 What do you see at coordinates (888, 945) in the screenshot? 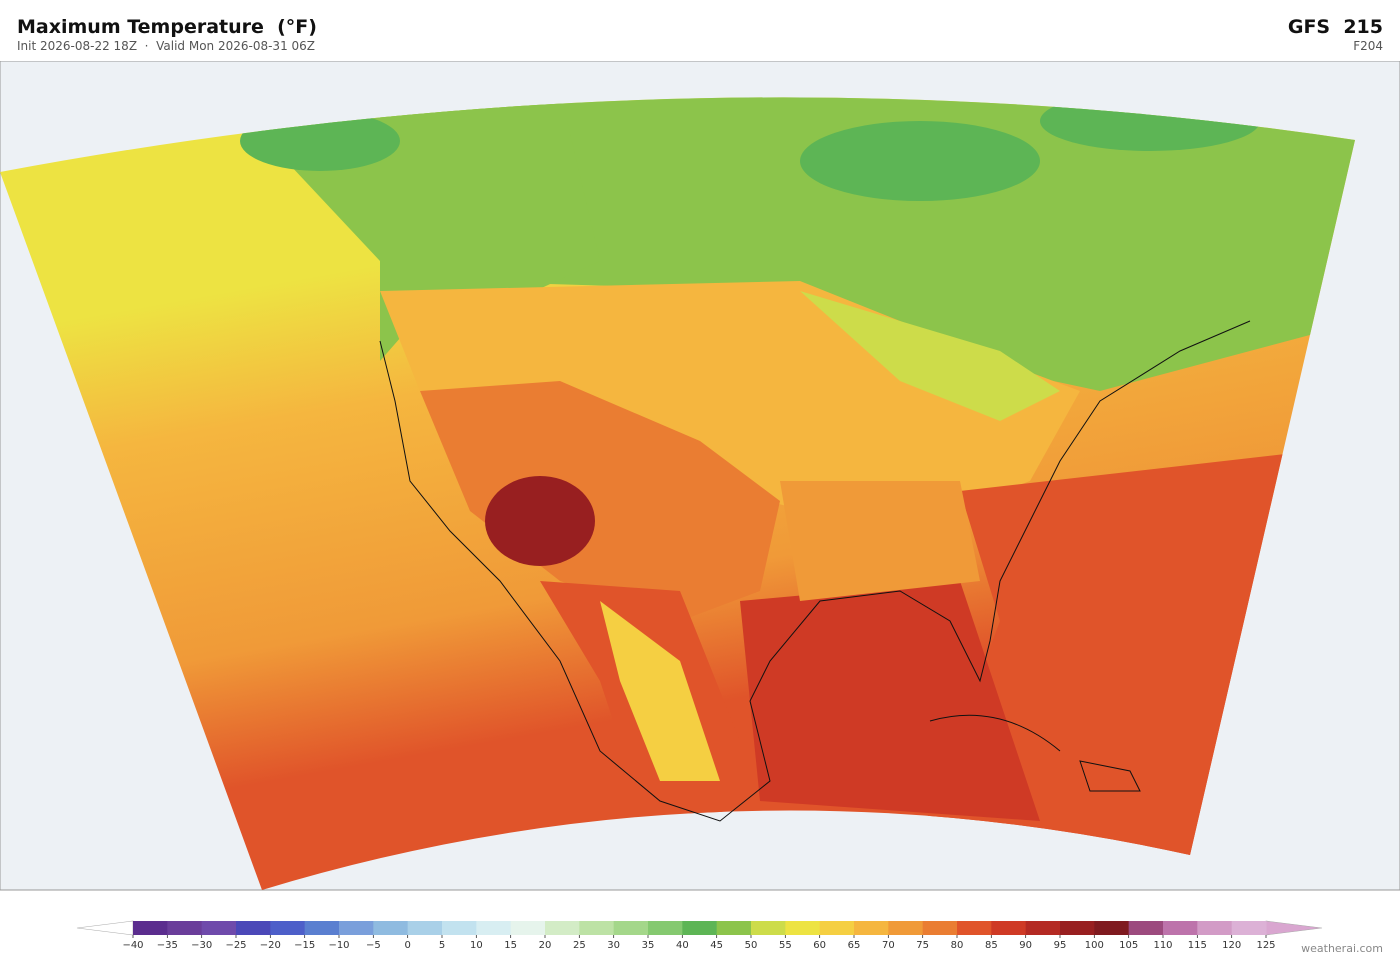
I see `colorbar-tick-label: 70` at bounding box center [888, 945].